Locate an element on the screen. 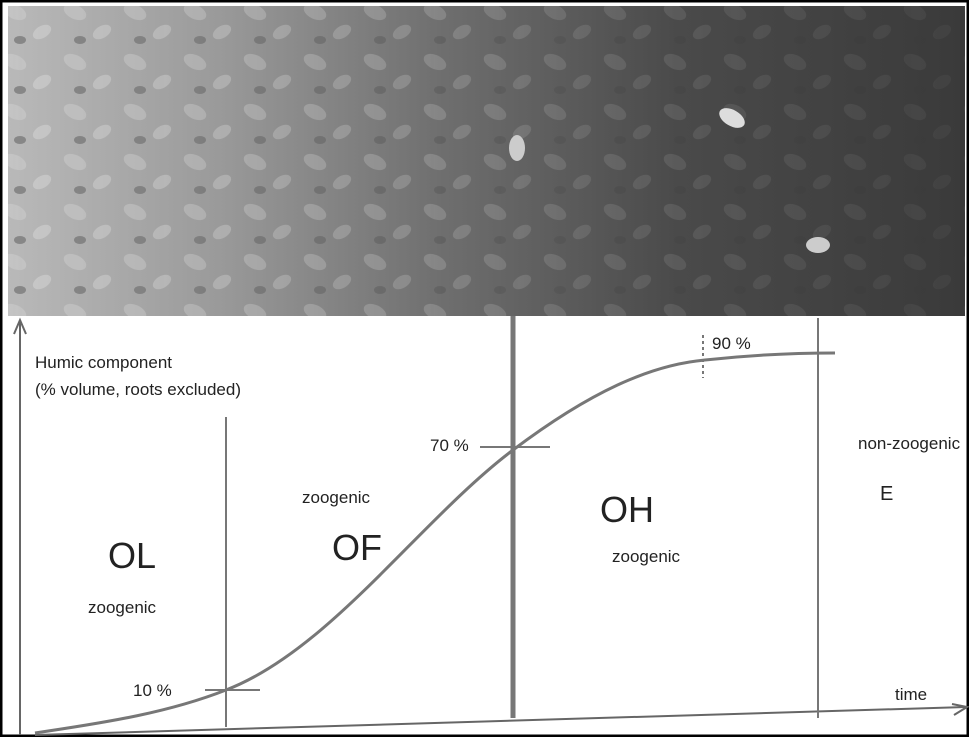  marker-label: 70 % is located at coordinates (449, 445).